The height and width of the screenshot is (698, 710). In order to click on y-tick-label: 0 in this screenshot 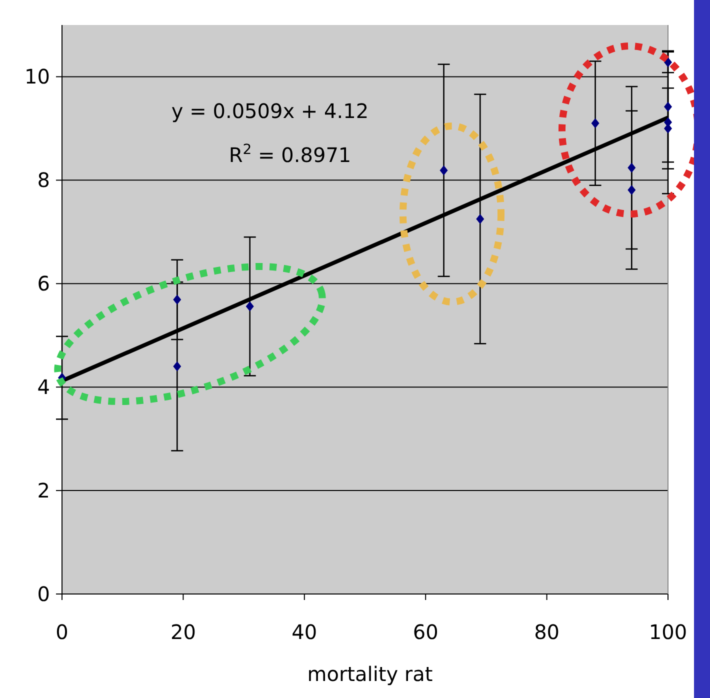, I will do `click(43, 594)`.